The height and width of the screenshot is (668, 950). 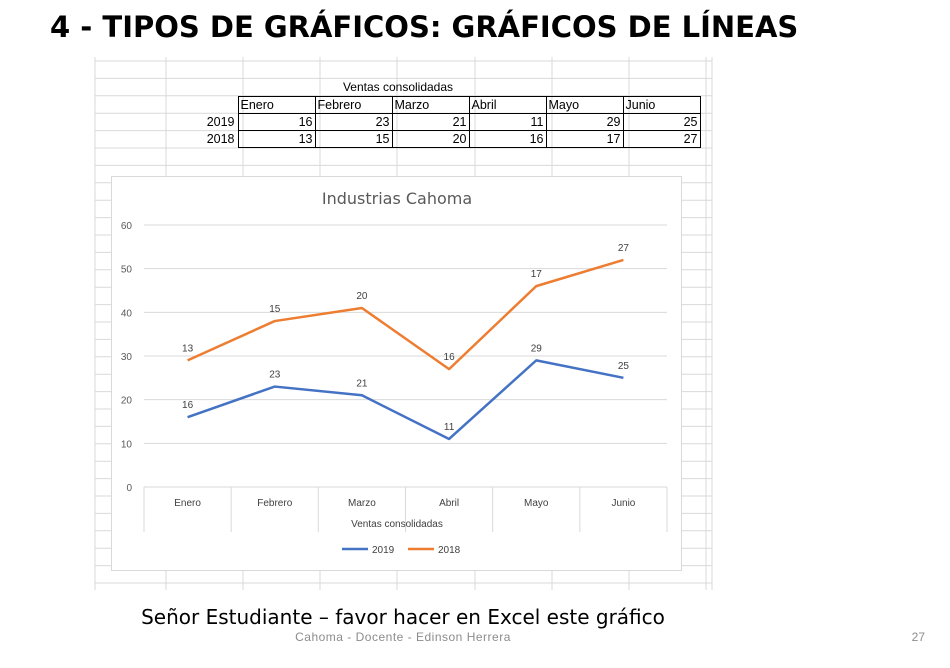 I want to click on data-label: 17, so click(x=537, y=274).